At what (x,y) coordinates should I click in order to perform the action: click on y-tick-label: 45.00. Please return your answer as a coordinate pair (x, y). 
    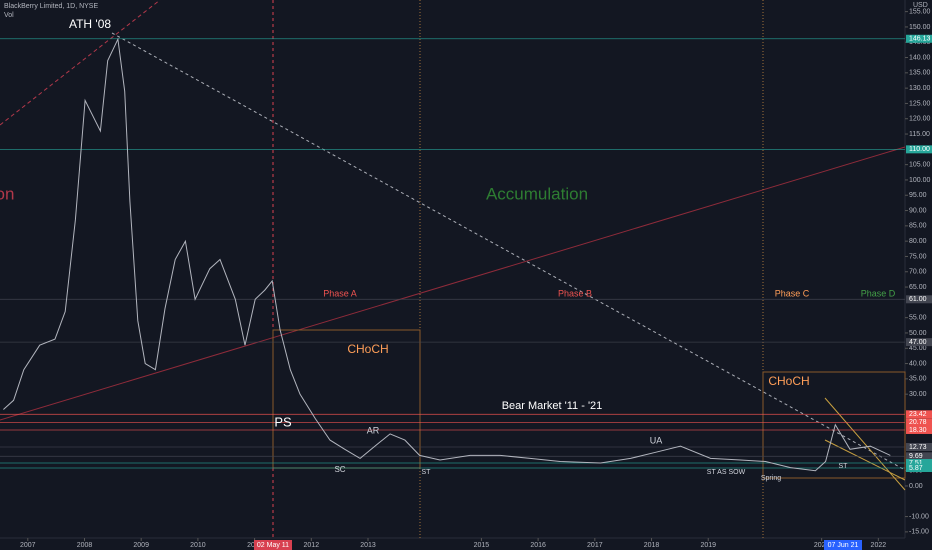
    Looking at the image, I should click on (918, 348).